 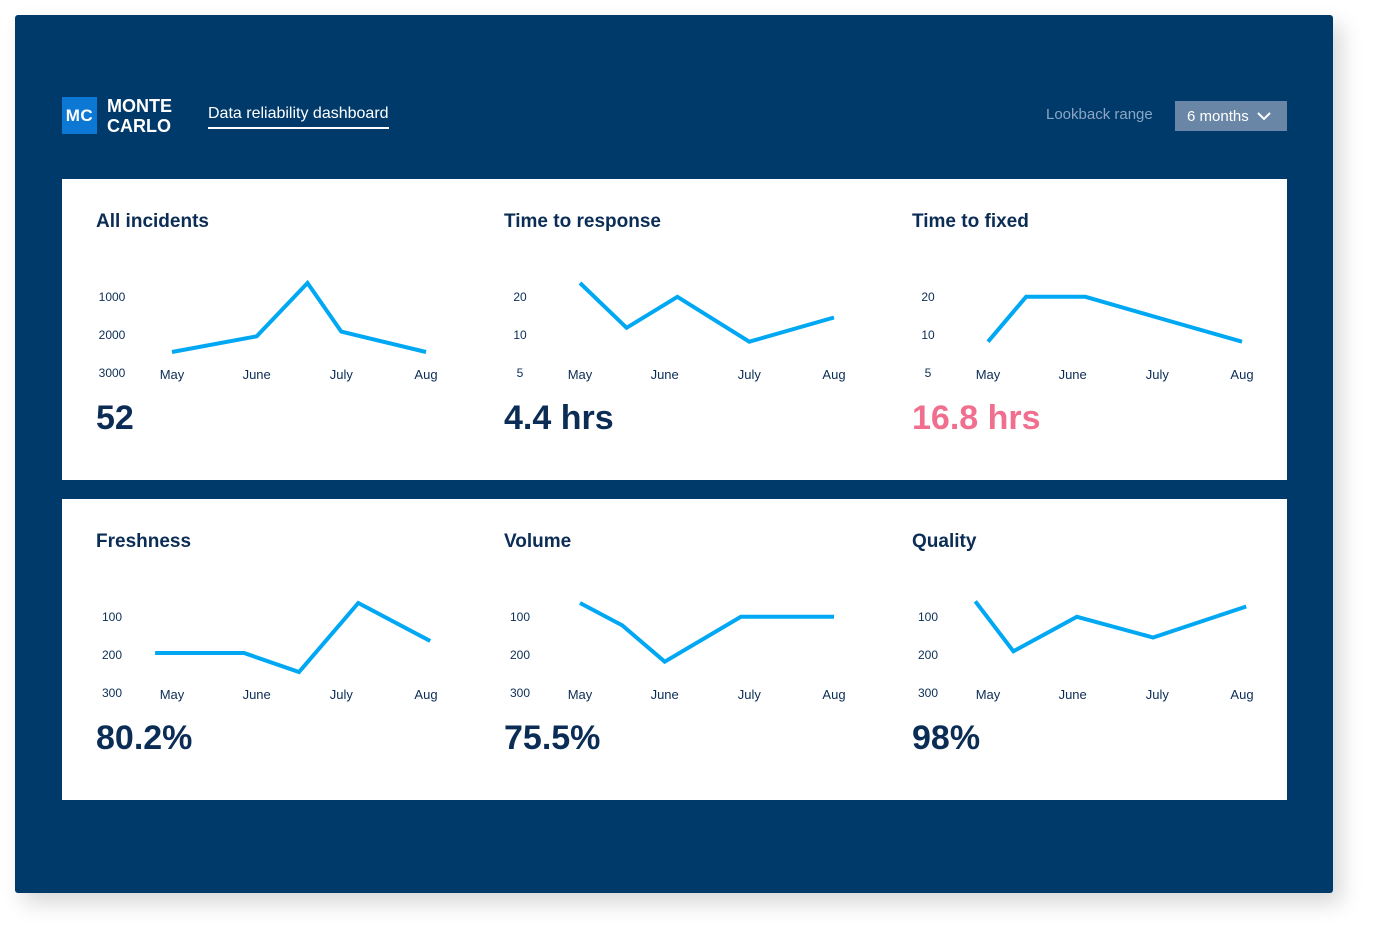 I want to click on card-title: All incidents, so click(x=152, y=221).